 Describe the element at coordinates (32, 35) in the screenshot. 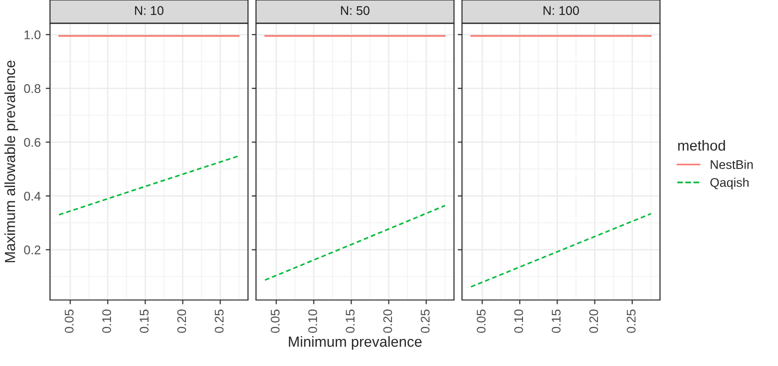

I see `y-tick-label: 1.0` at that location.